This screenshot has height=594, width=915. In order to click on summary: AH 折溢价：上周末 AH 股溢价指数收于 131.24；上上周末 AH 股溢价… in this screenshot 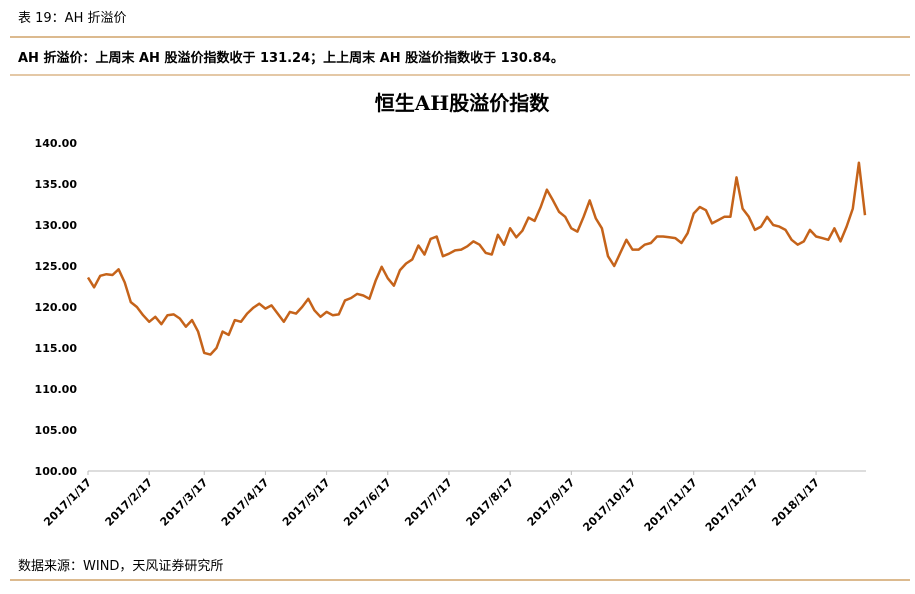, I will do `click(291, 58)`.